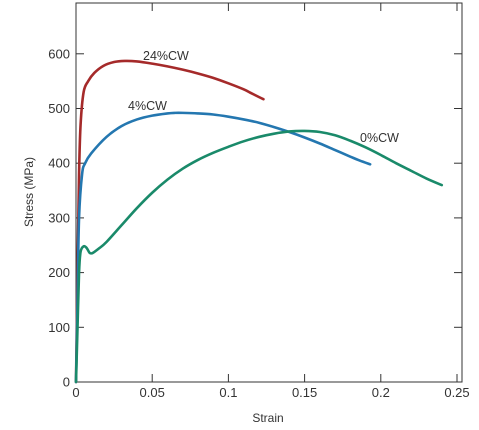 The height and width of the screenshot is (430, 479). Describe the element at coordinates (456, 392) in the screenshot. I see `x-tick-label: 0.25` at that location.